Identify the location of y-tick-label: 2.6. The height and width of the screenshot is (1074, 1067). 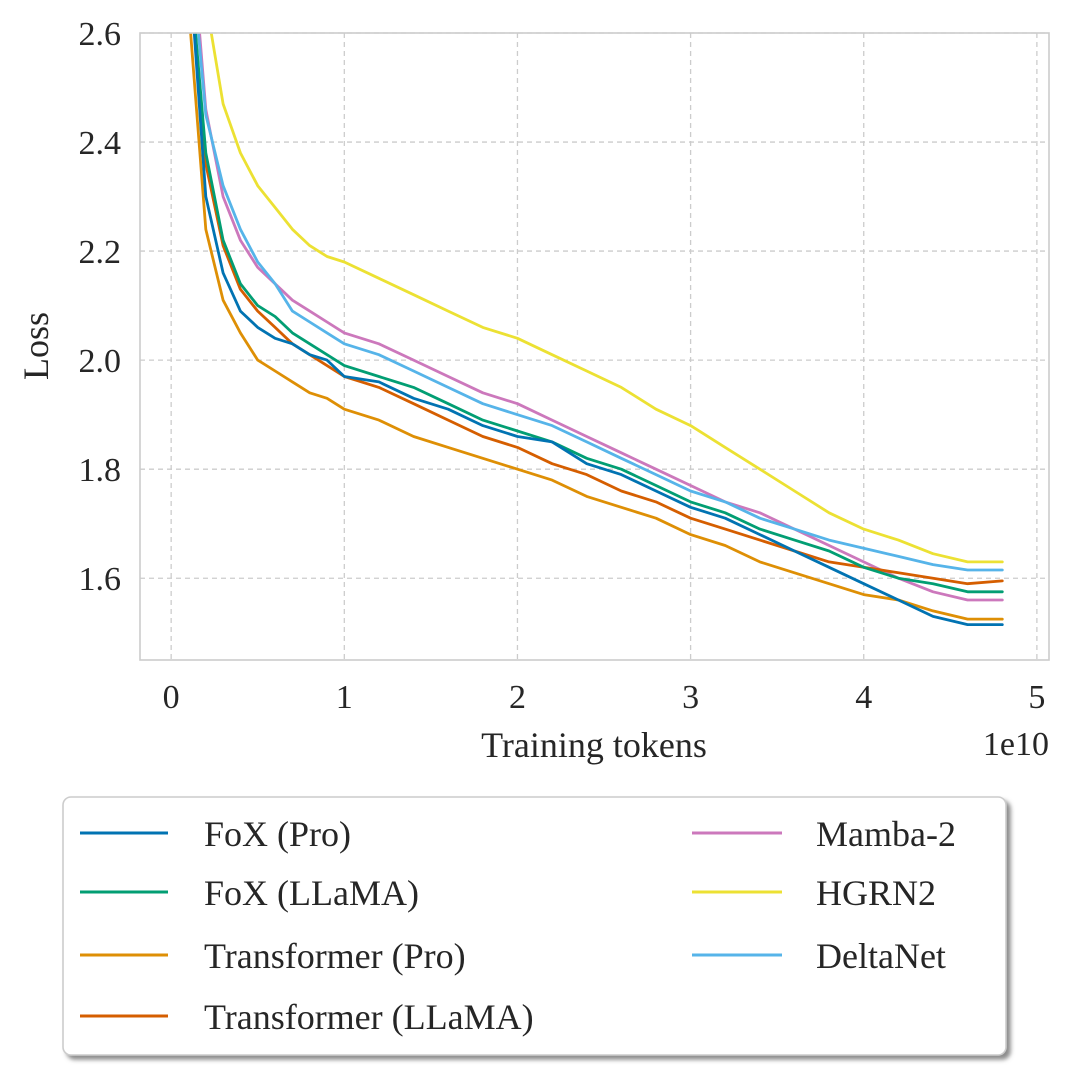
(100, 34).